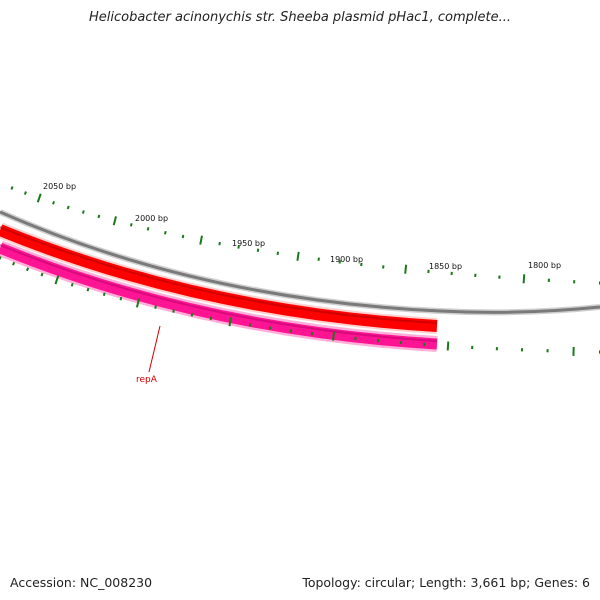 The height and width of the screenshot is (600, 600). I want to click on cds-forward-feature, so click(219, 278).